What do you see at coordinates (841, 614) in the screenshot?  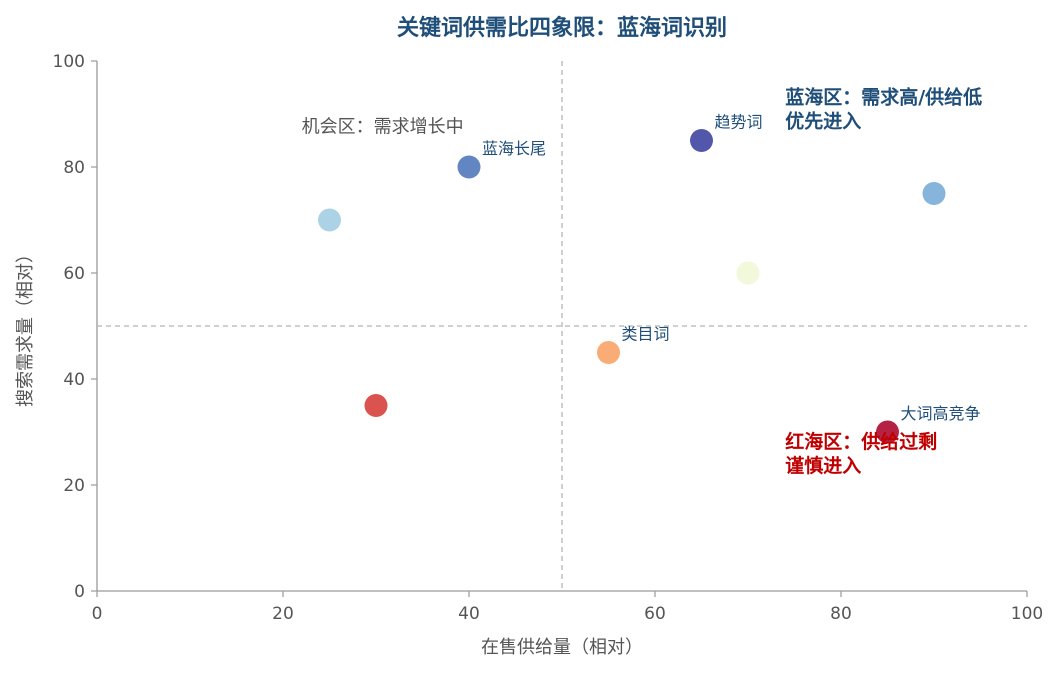 I see `x-tick-label: 80` at bounding box center [841, 614].